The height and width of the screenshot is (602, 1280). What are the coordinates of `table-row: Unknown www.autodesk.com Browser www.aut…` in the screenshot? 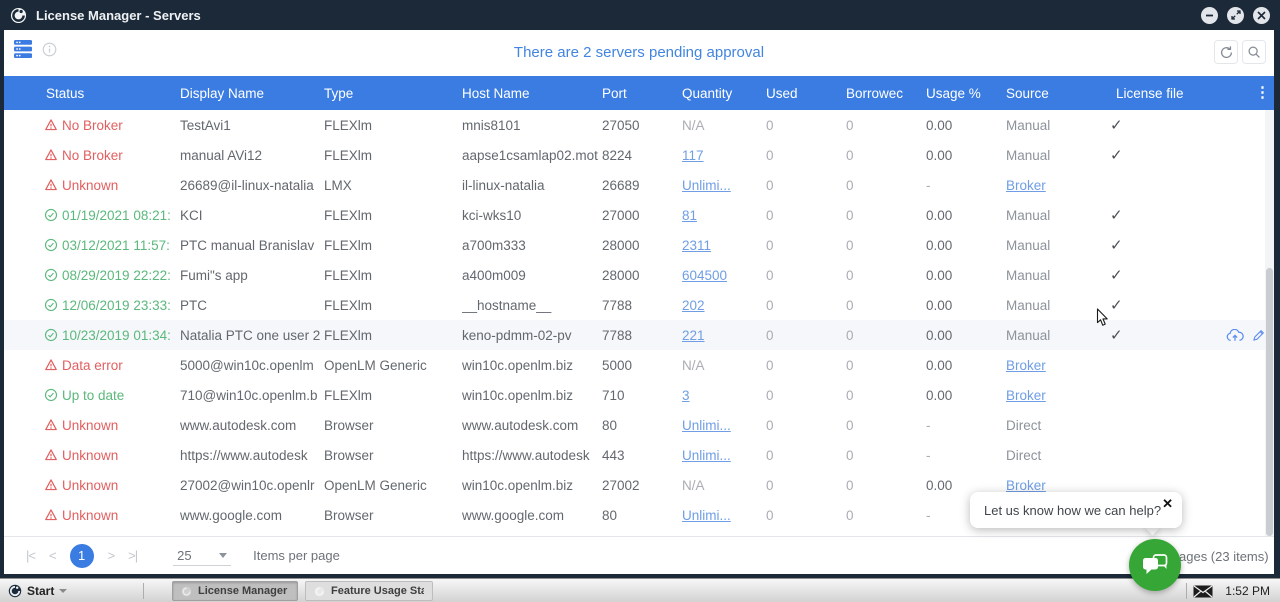 It's located at (639, 425).